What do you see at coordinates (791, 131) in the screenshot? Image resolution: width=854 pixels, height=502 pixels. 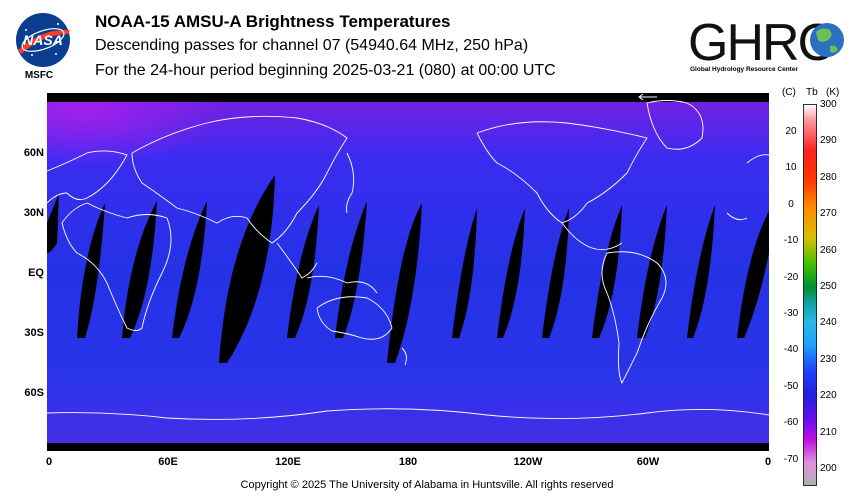 I see `colorbar-celsius-tick: 20` at bounding box center [791, 131].